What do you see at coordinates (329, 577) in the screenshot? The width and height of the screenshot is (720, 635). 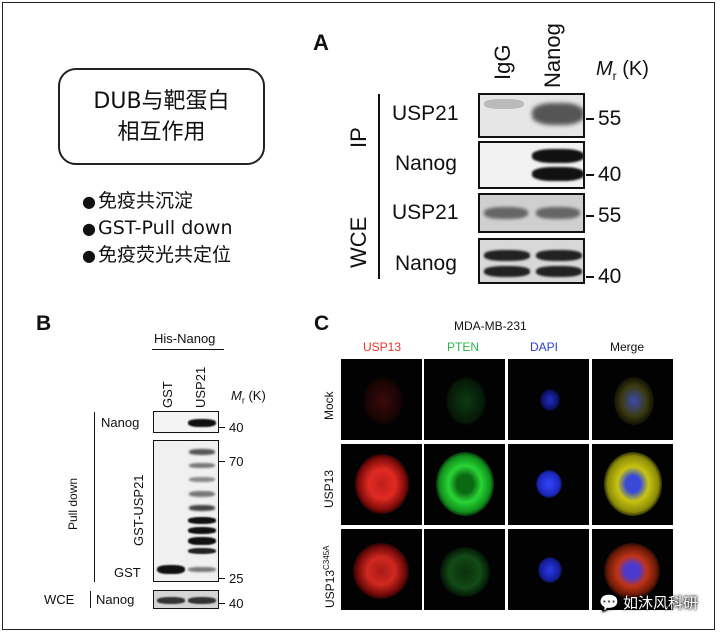 I see `panel-c-row-usp13-mutant: USP13C345A` at bounding box center [329, 577].